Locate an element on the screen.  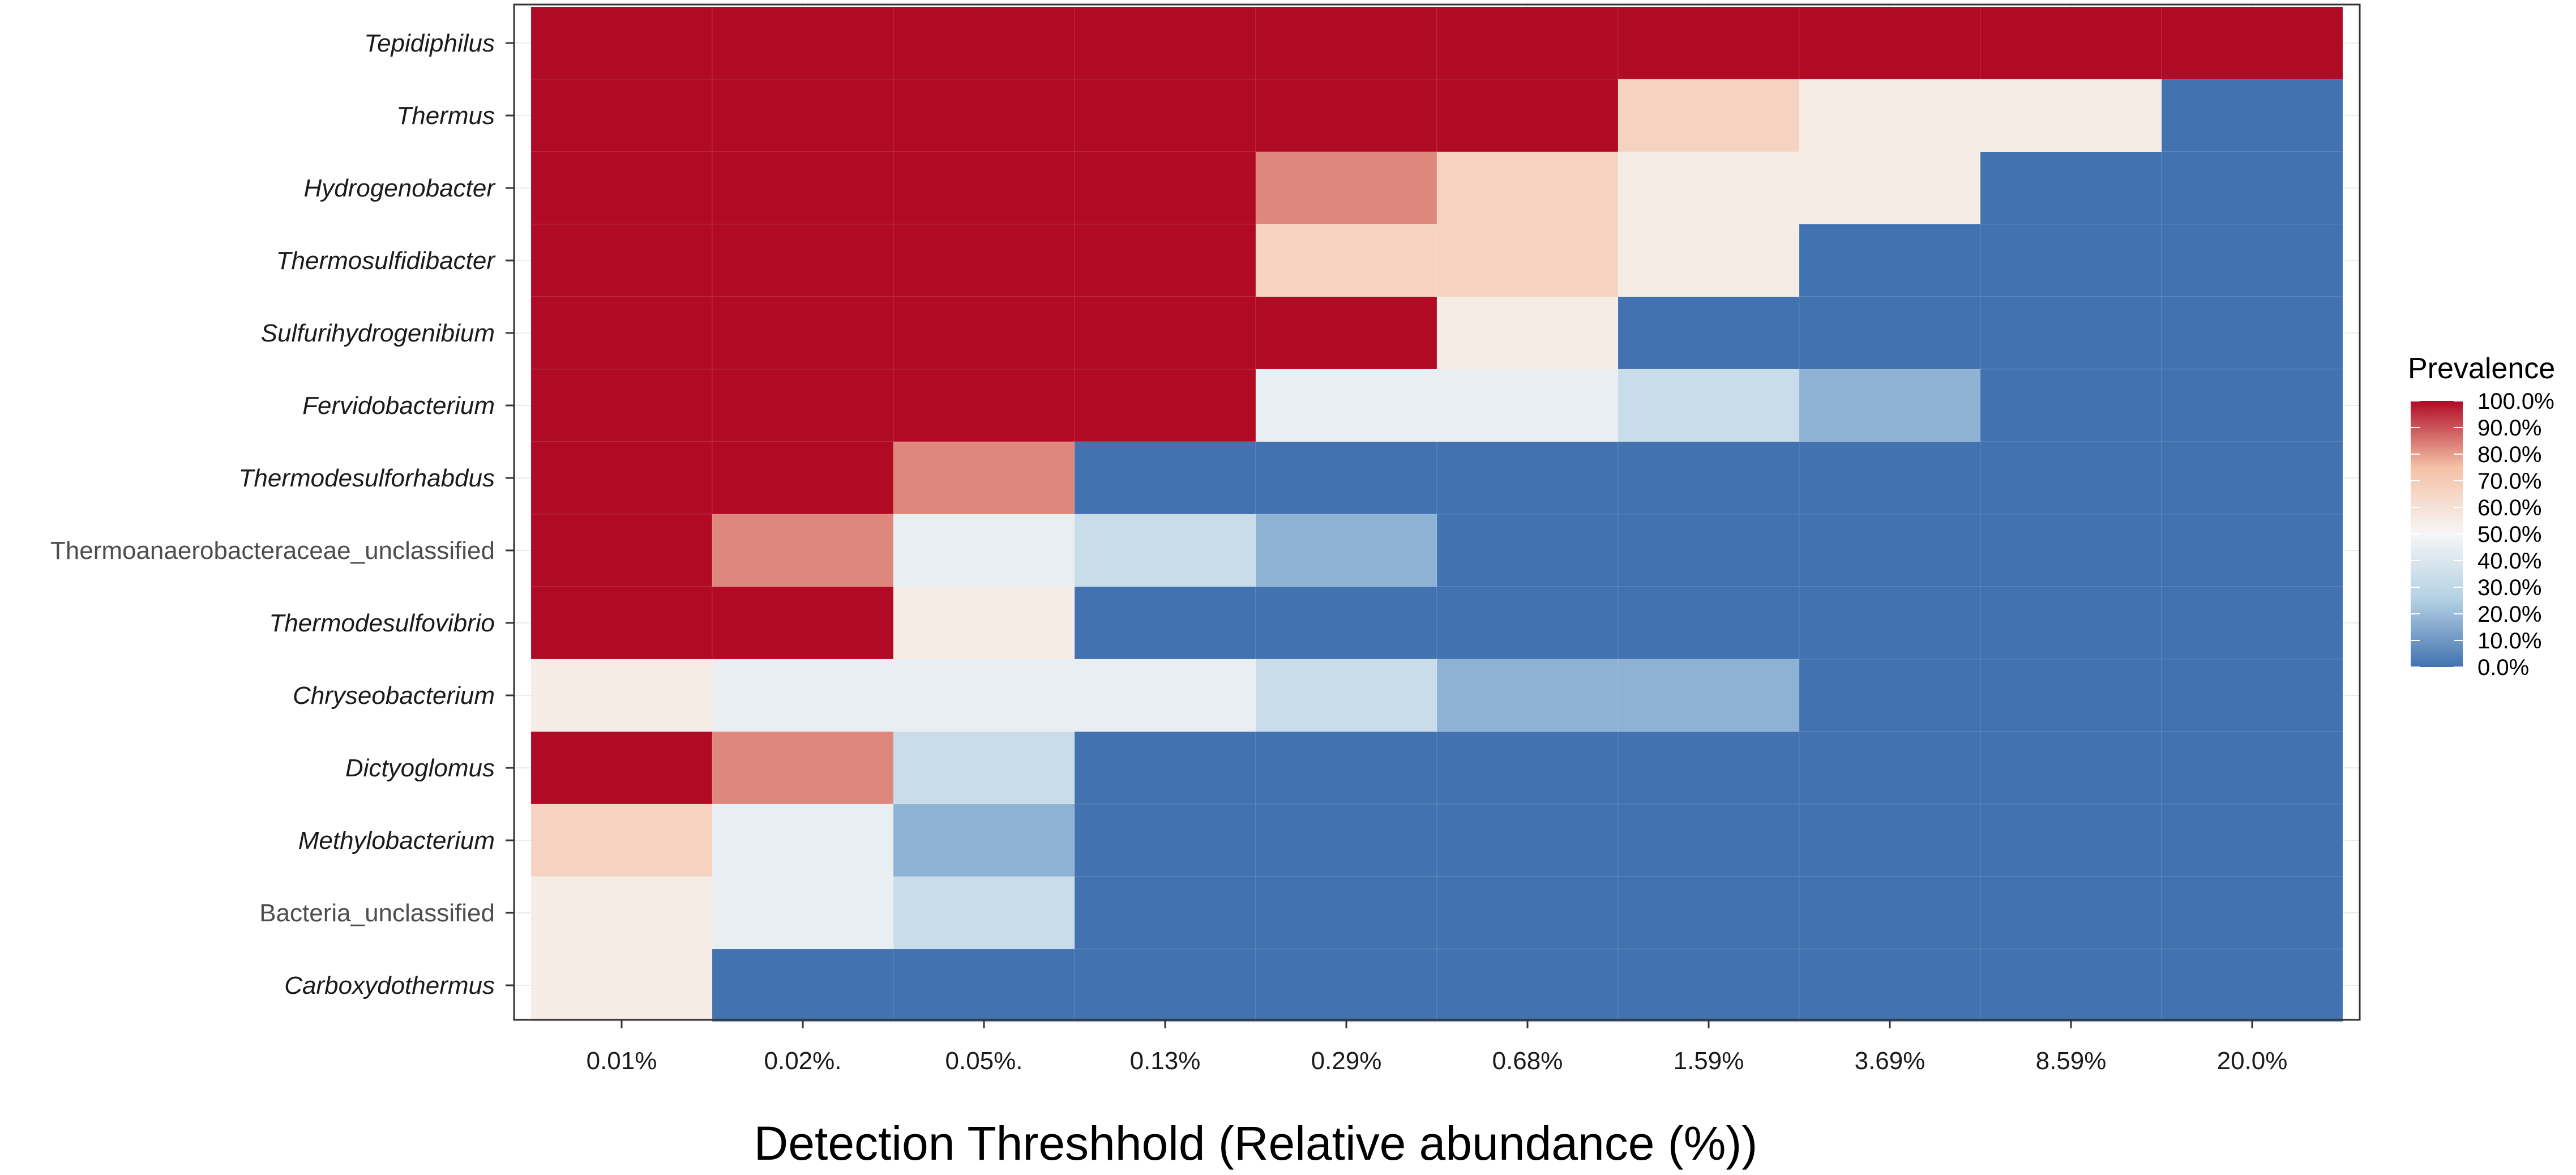
legend-title: Prevalence is located at coordinates (2481, 369).